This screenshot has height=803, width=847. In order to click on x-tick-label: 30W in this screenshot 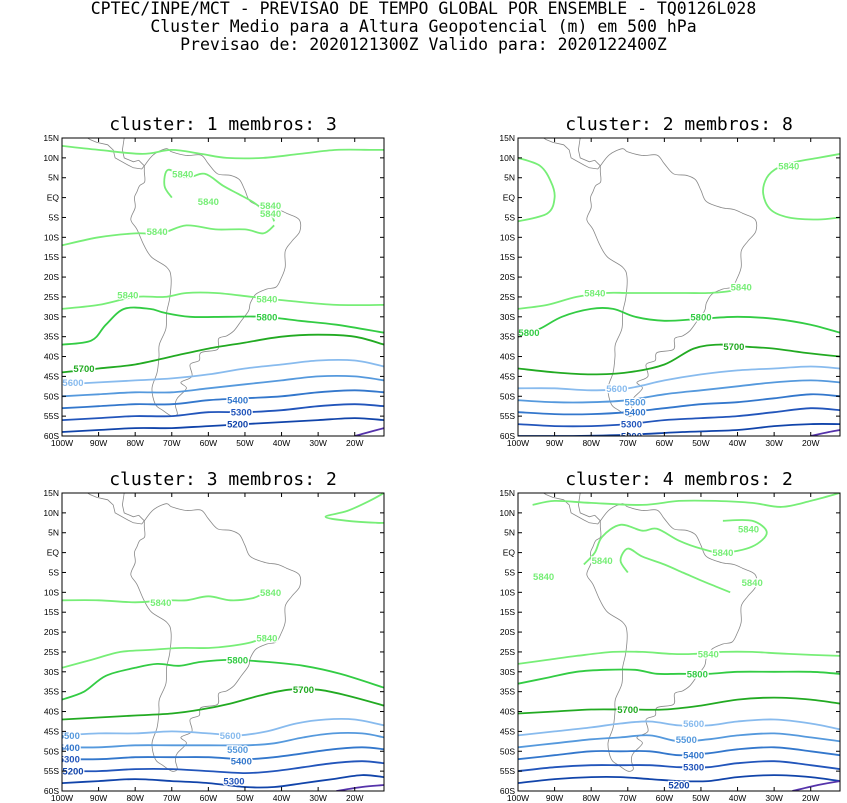, I will do `click(773, 443)`.